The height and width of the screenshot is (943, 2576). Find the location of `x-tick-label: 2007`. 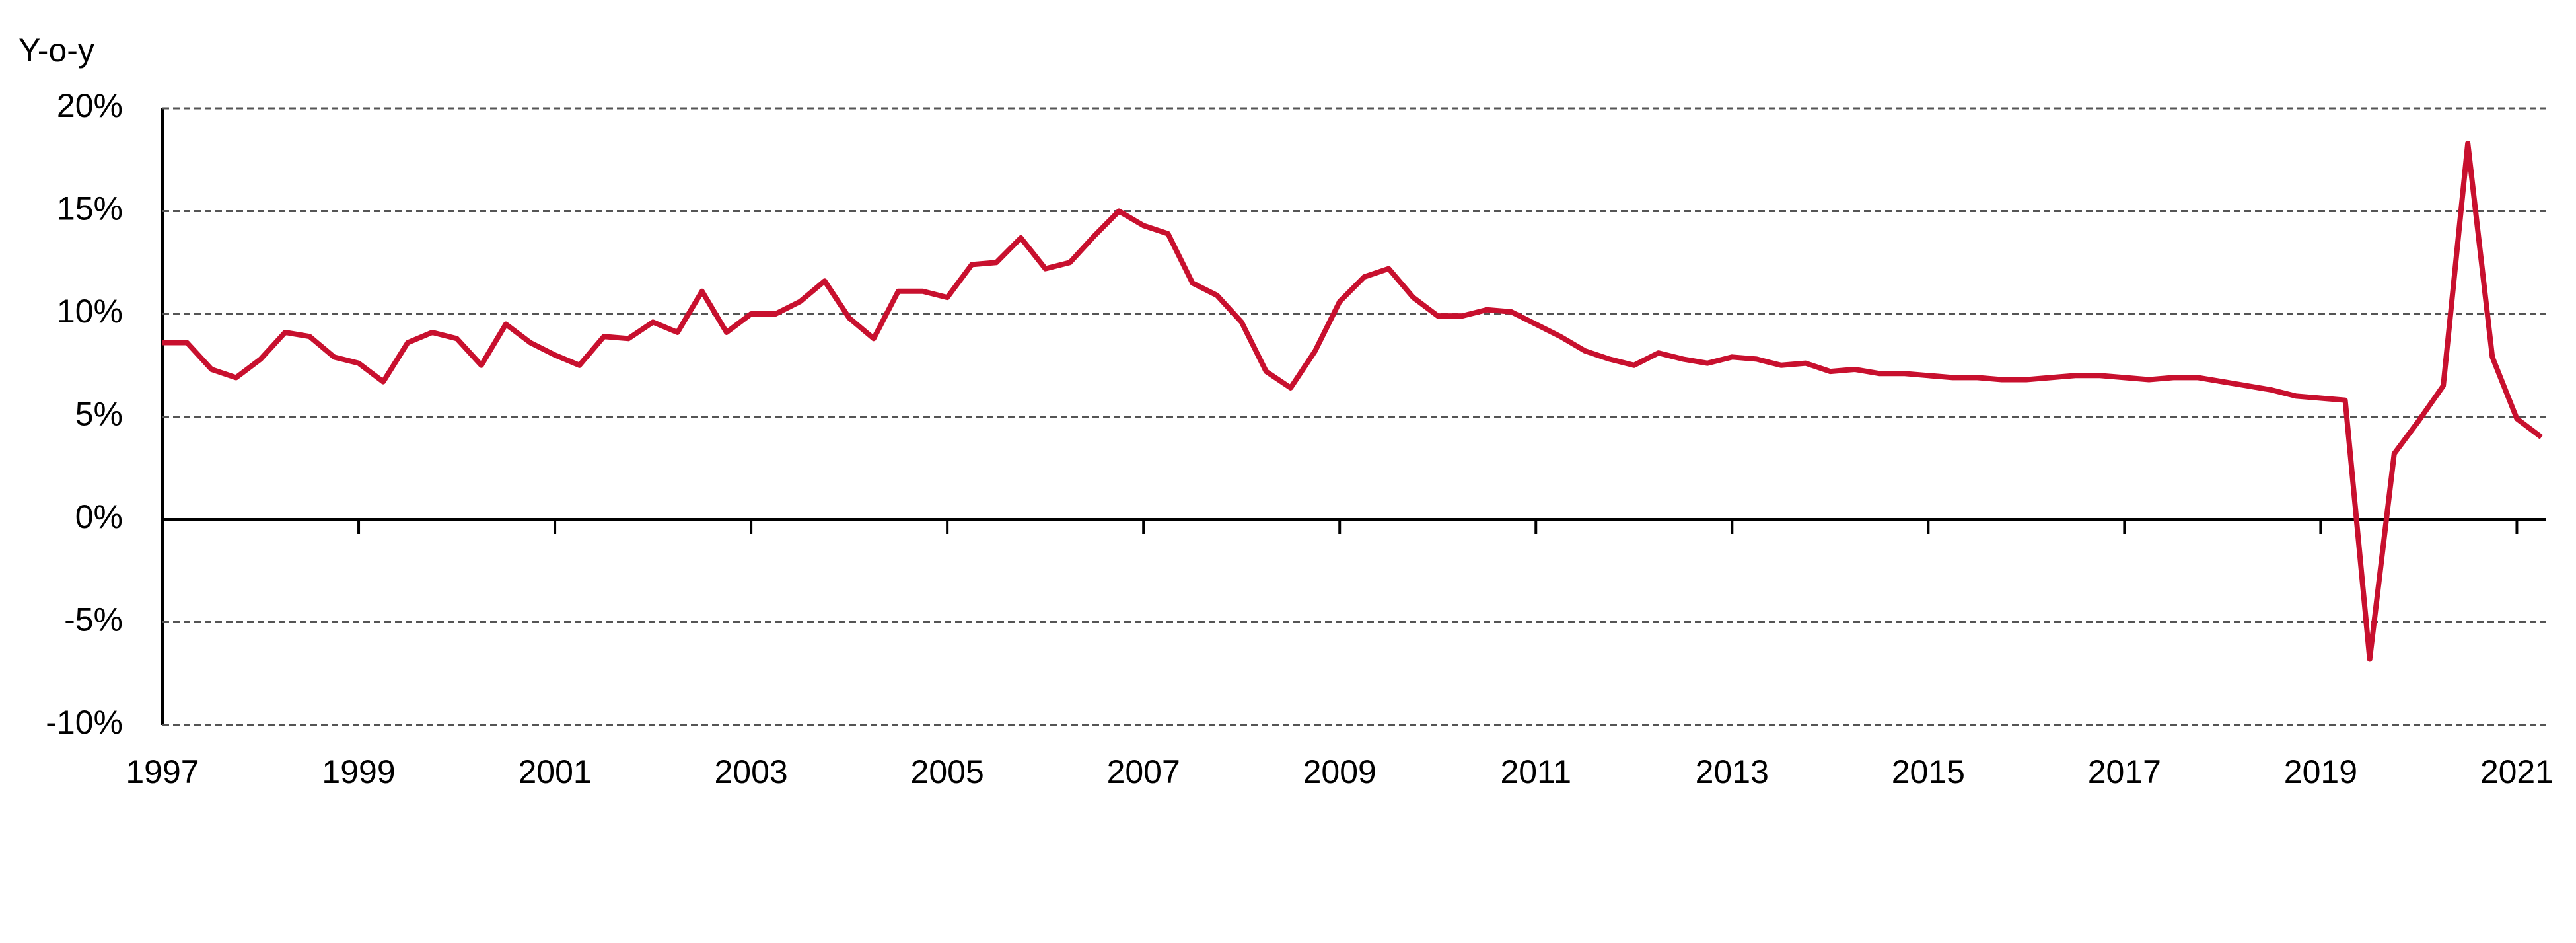

x-tick-label: 2007 is located at coordinates (1143, 771).